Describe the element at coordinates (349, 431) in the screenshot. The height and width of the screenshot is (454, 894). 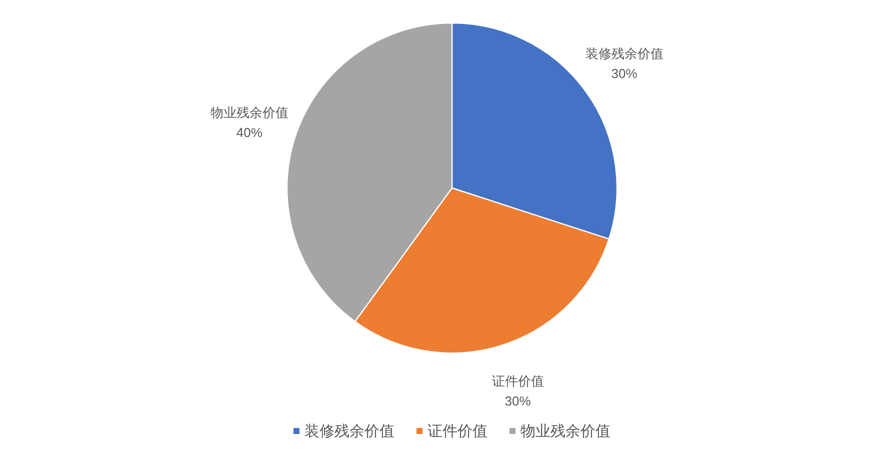
I see `legend-label: 装修残余价值` at that location.